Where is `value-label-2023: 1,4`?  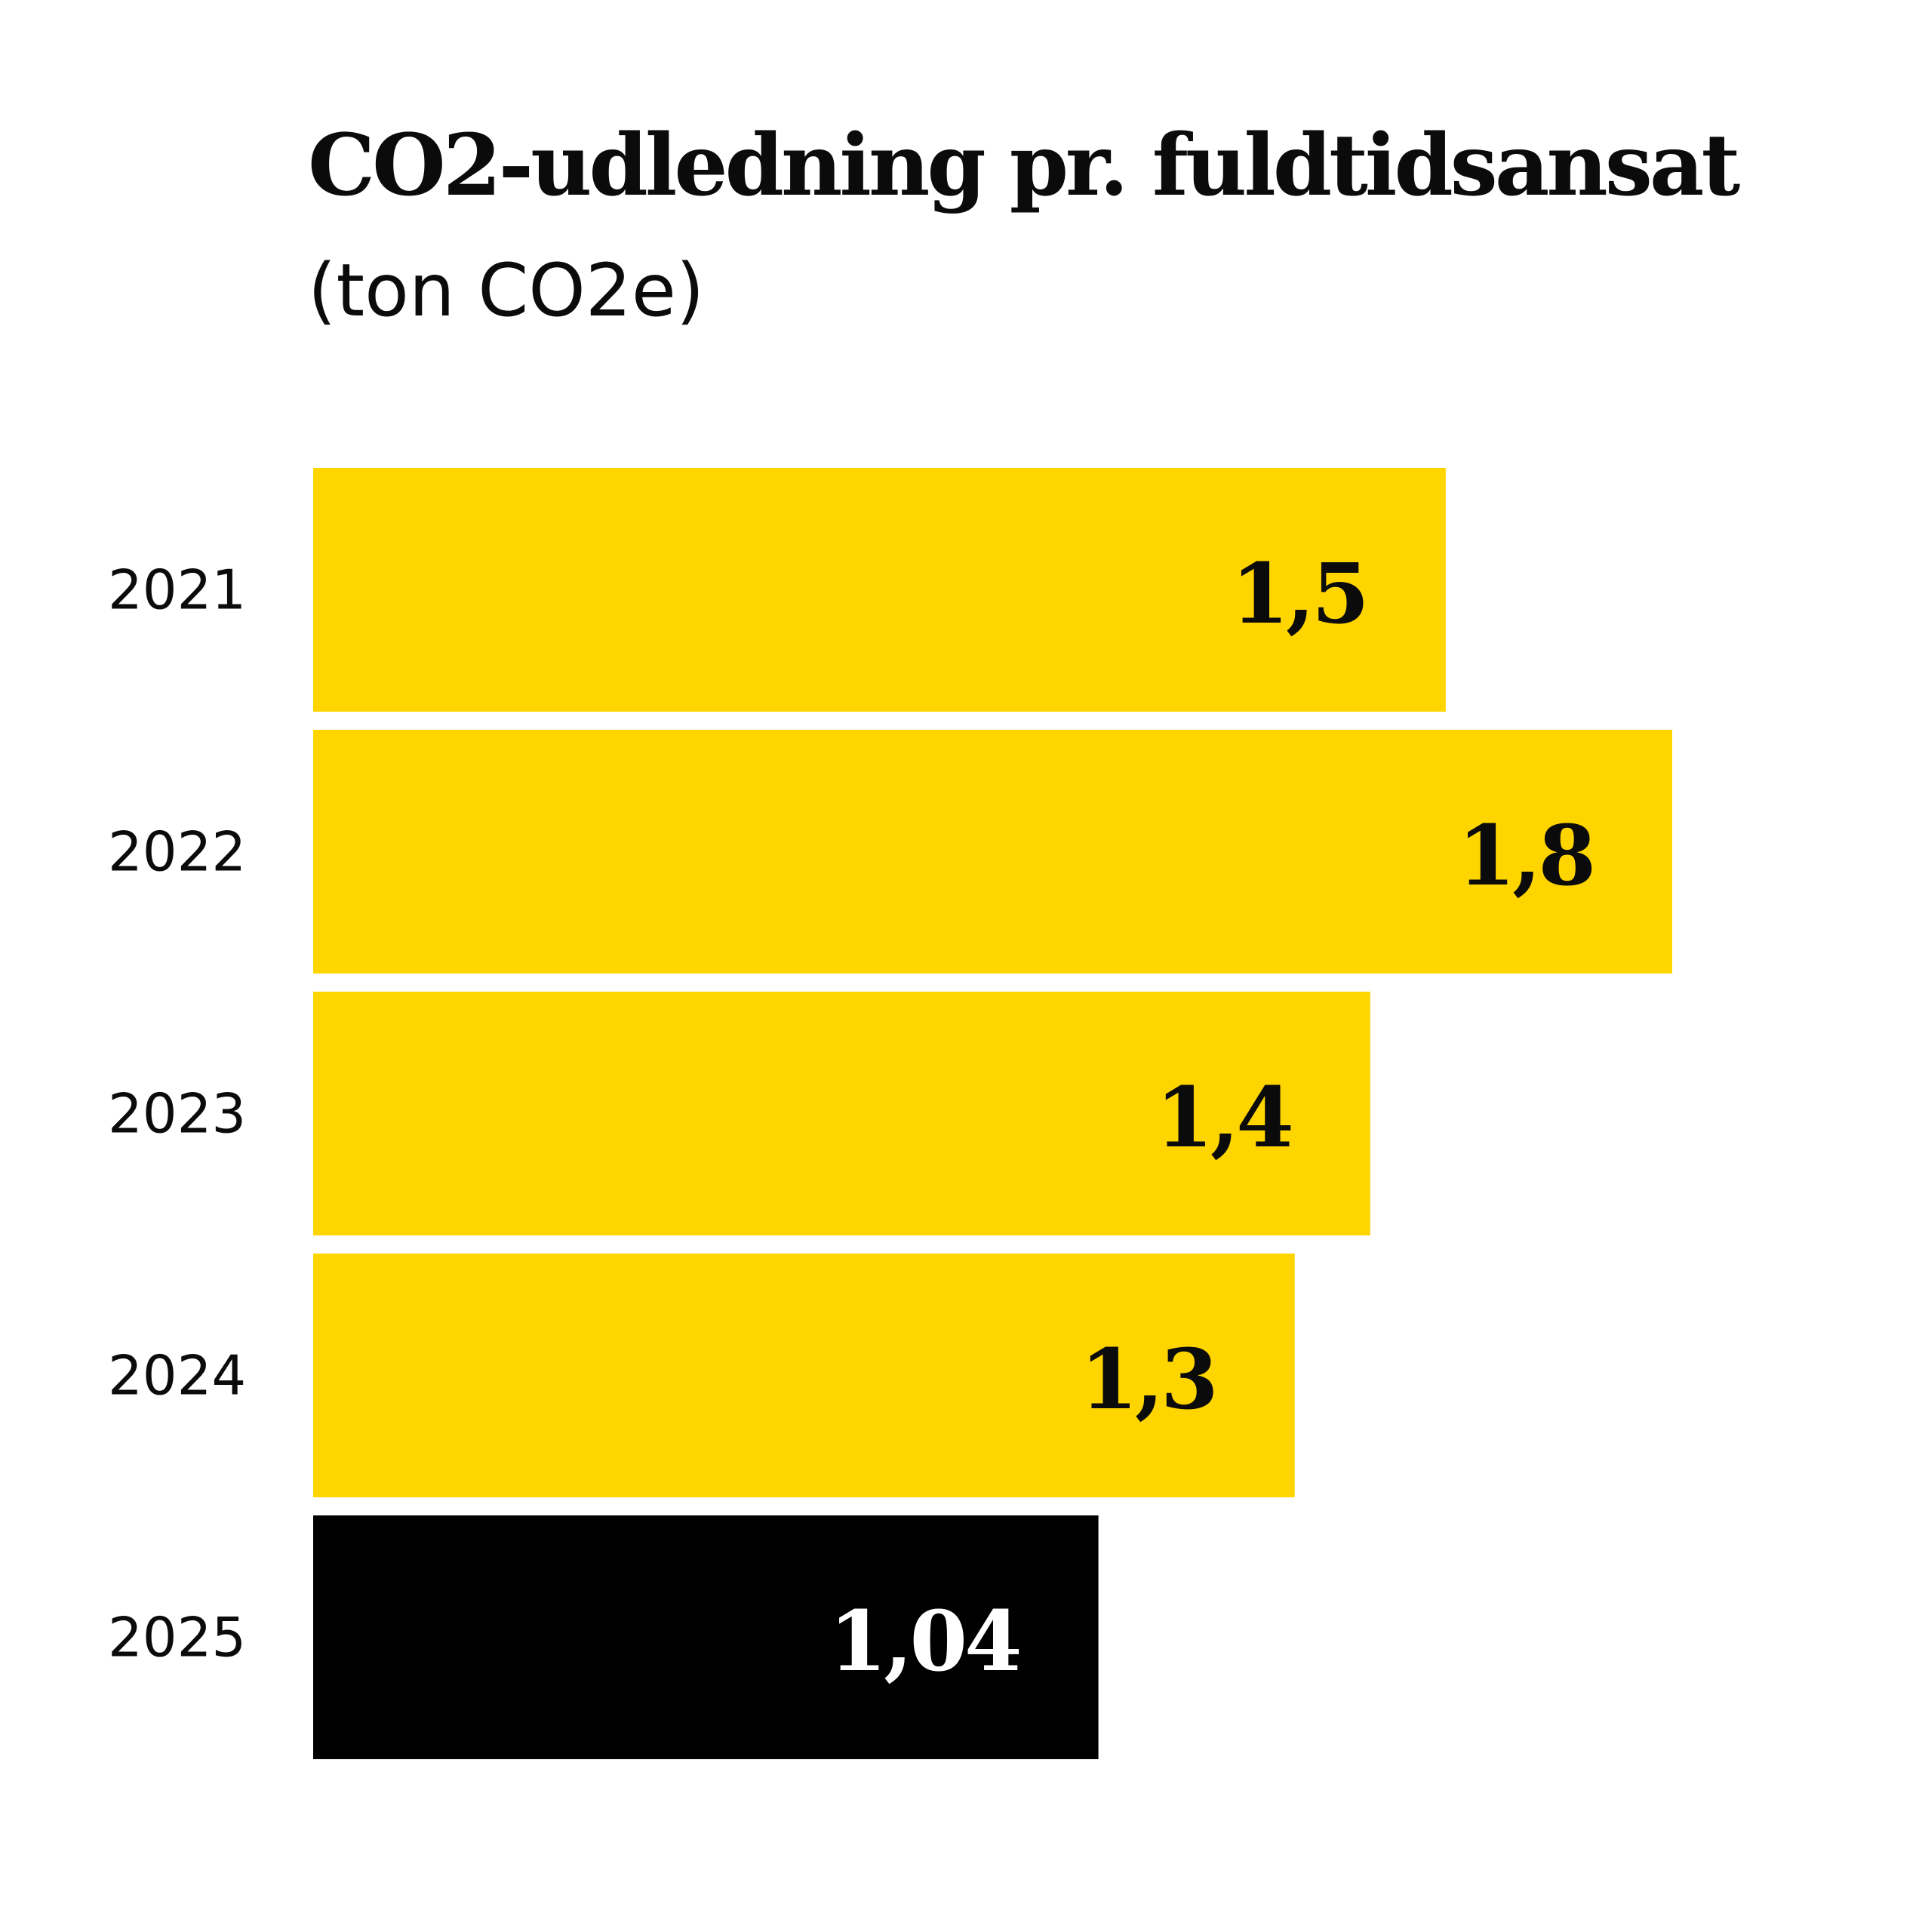 value-label-2023: 1,4 is located at coordinates (1223, 1117).